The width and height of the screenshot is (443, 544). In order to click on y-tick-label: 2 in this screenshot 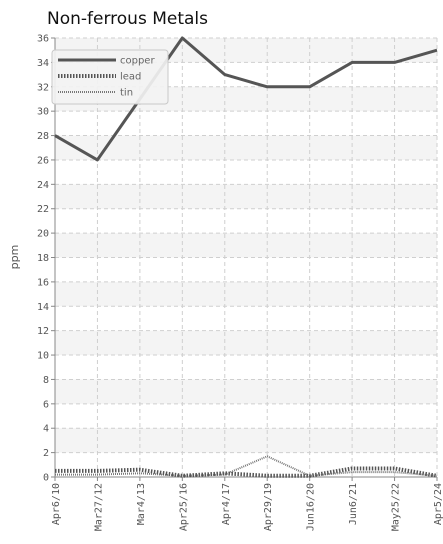, I will do `click(46, 453)`.